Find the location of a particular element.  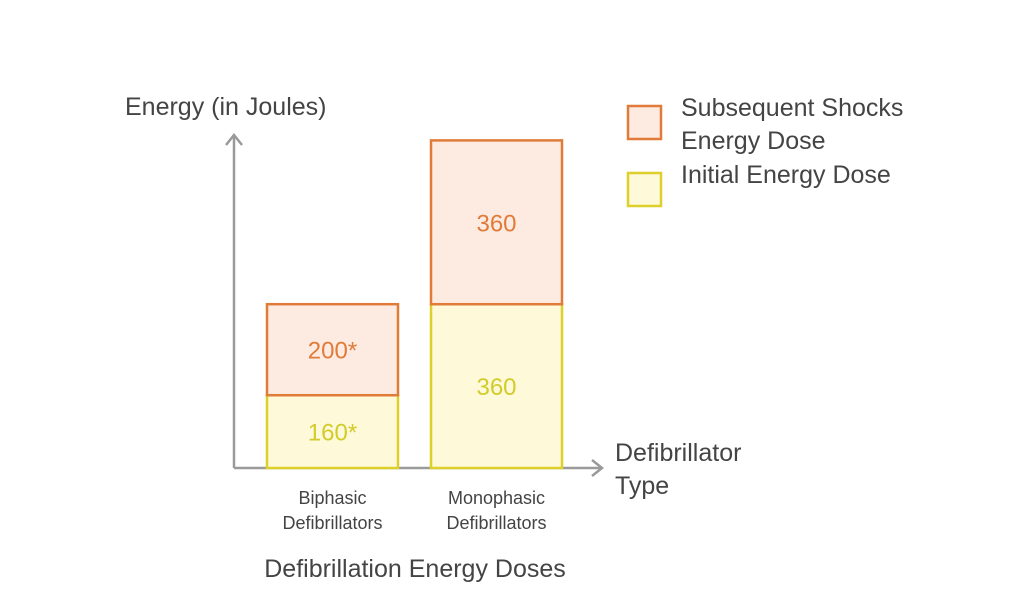

y-axis-label: Energy (in Joules) is located at coordinates (225, 107).